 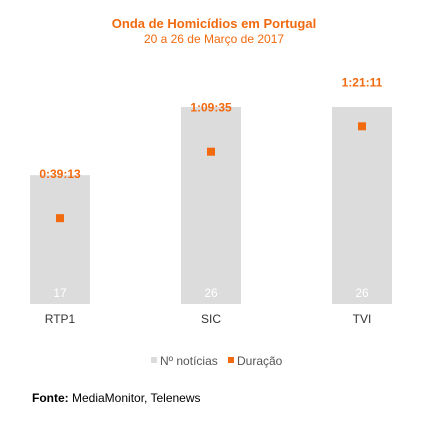 I want to click on legend-label-notices: Nº notícias, so click(x=189, y=361).